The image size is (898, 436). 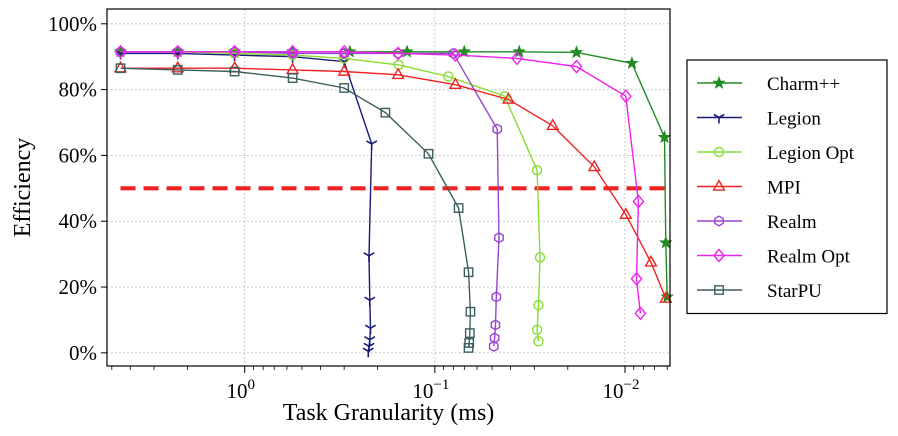 I want to click on legend-item: Legion Opt, so click(x=776, y=153).